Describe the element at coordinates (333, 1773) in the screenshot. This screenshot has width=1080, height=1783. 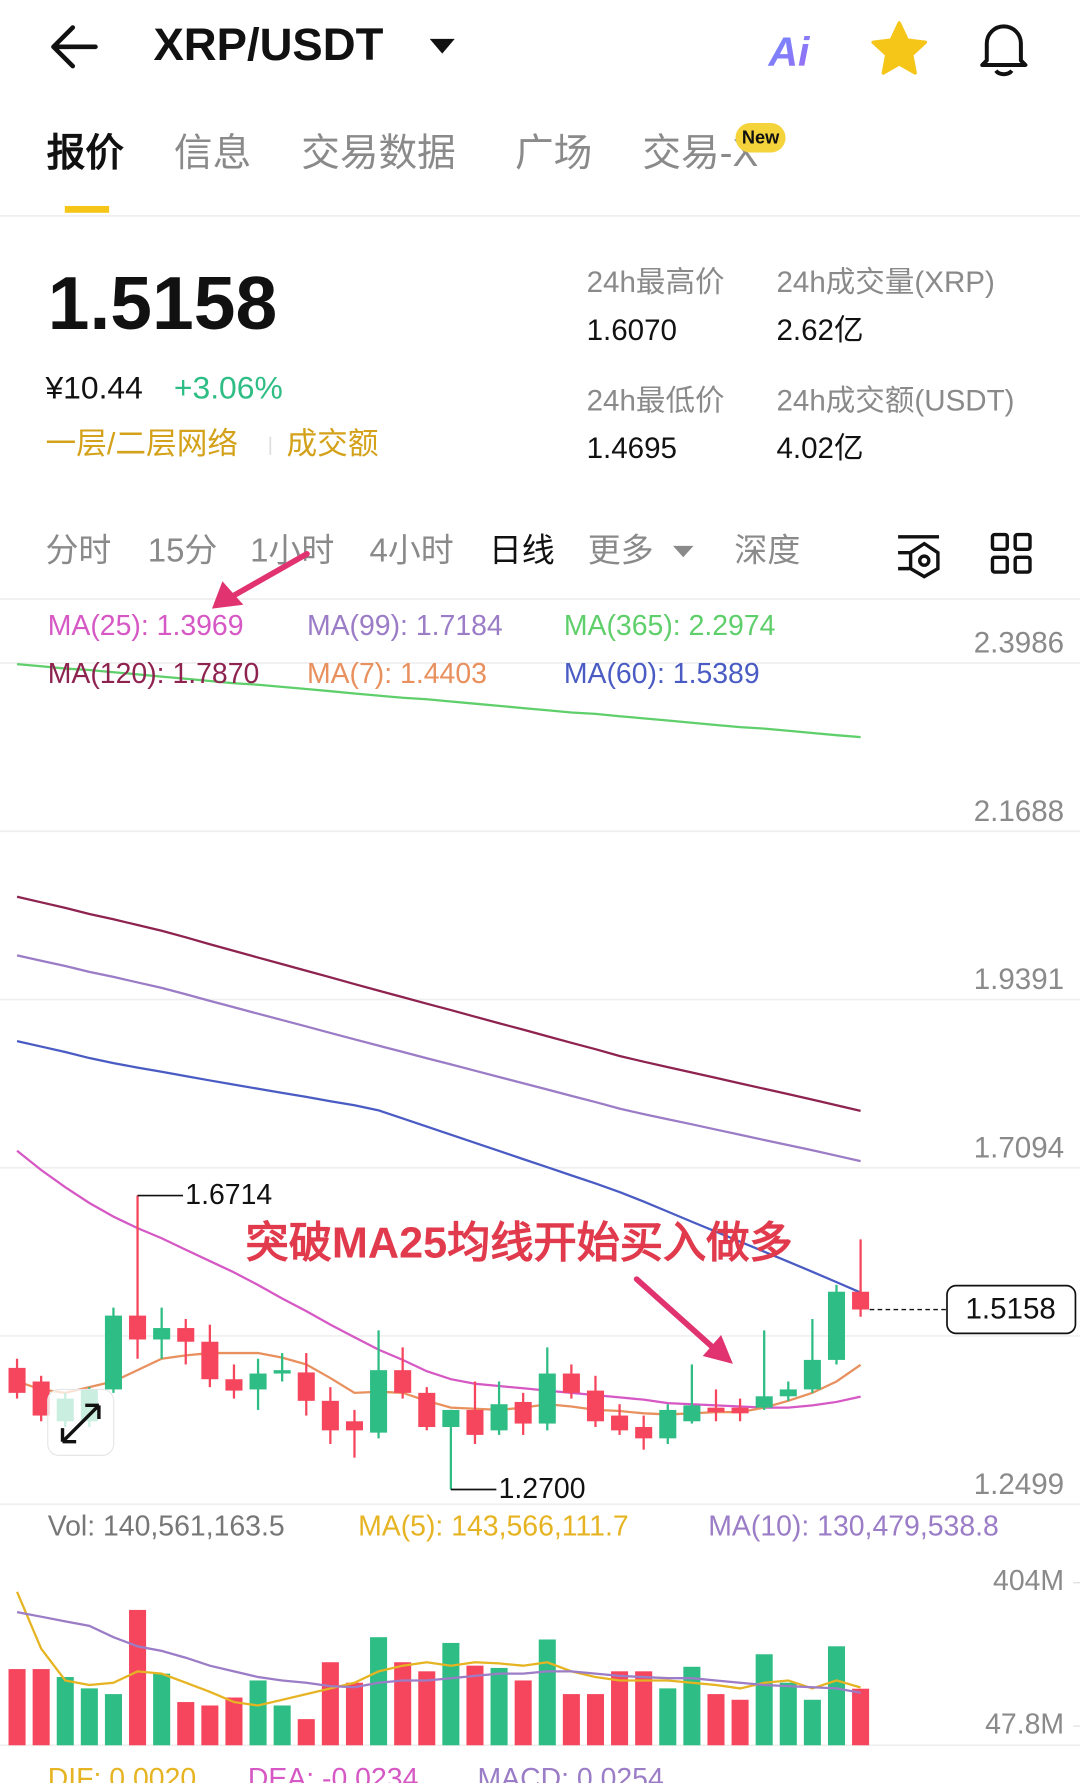
I see `macd-legend: DEA: -0.0234` at that location.